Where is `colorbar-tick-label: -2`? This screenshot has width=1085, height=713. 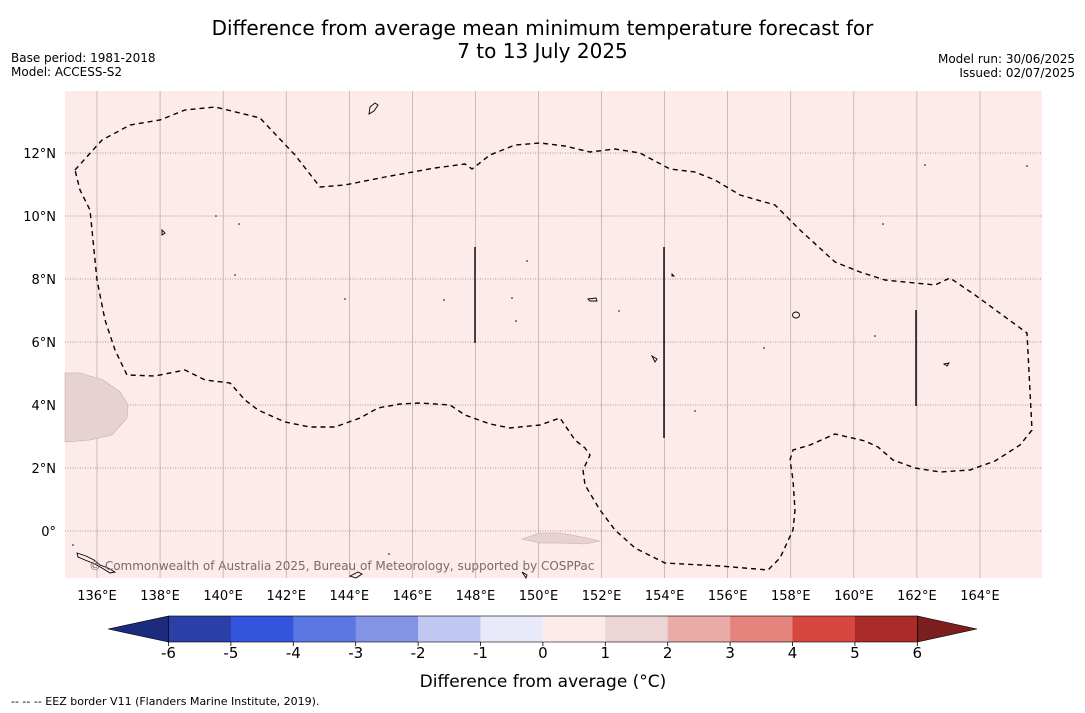
colorbar-tick-label: -2 is located at coordinates (418, 653).